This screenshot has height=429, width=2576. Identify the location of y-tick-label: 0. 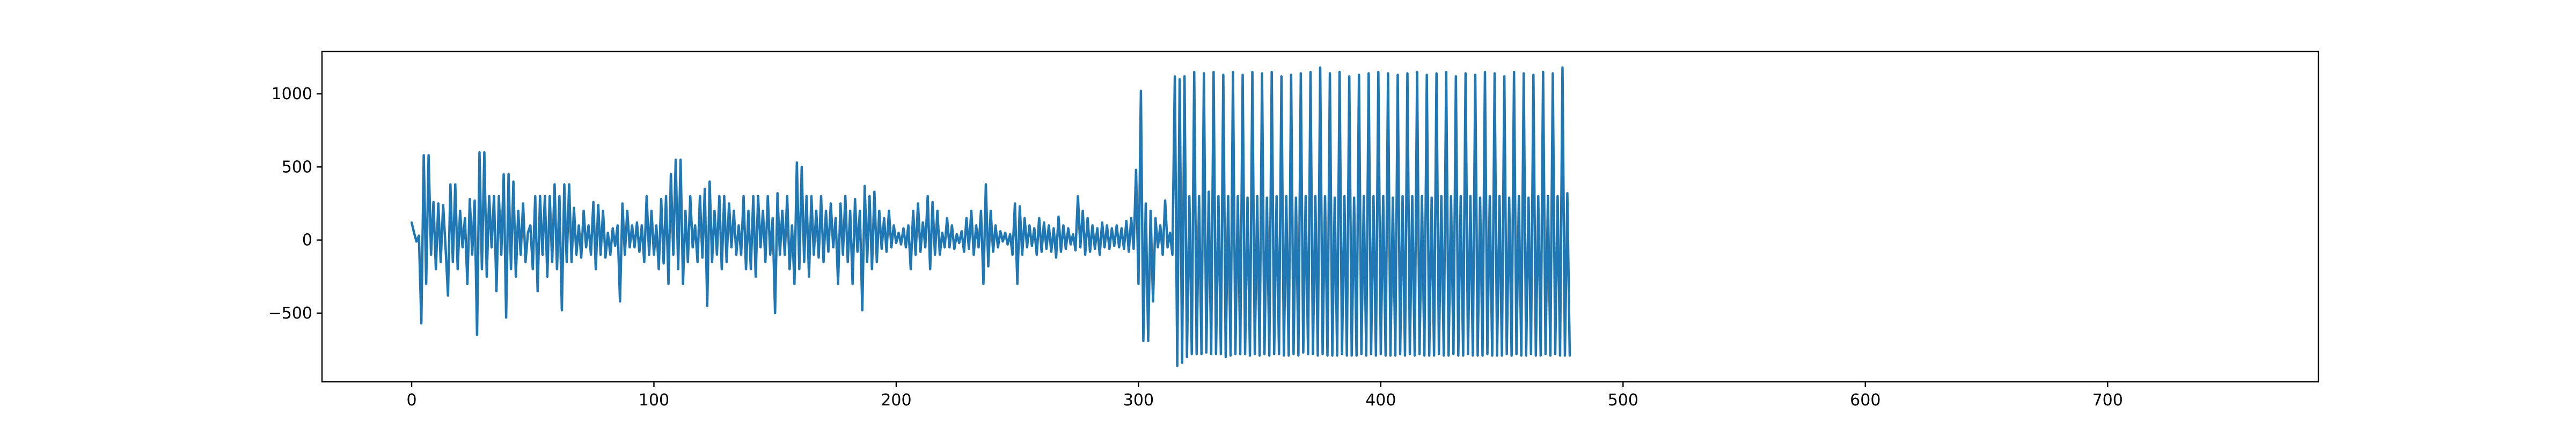
(307, 240).